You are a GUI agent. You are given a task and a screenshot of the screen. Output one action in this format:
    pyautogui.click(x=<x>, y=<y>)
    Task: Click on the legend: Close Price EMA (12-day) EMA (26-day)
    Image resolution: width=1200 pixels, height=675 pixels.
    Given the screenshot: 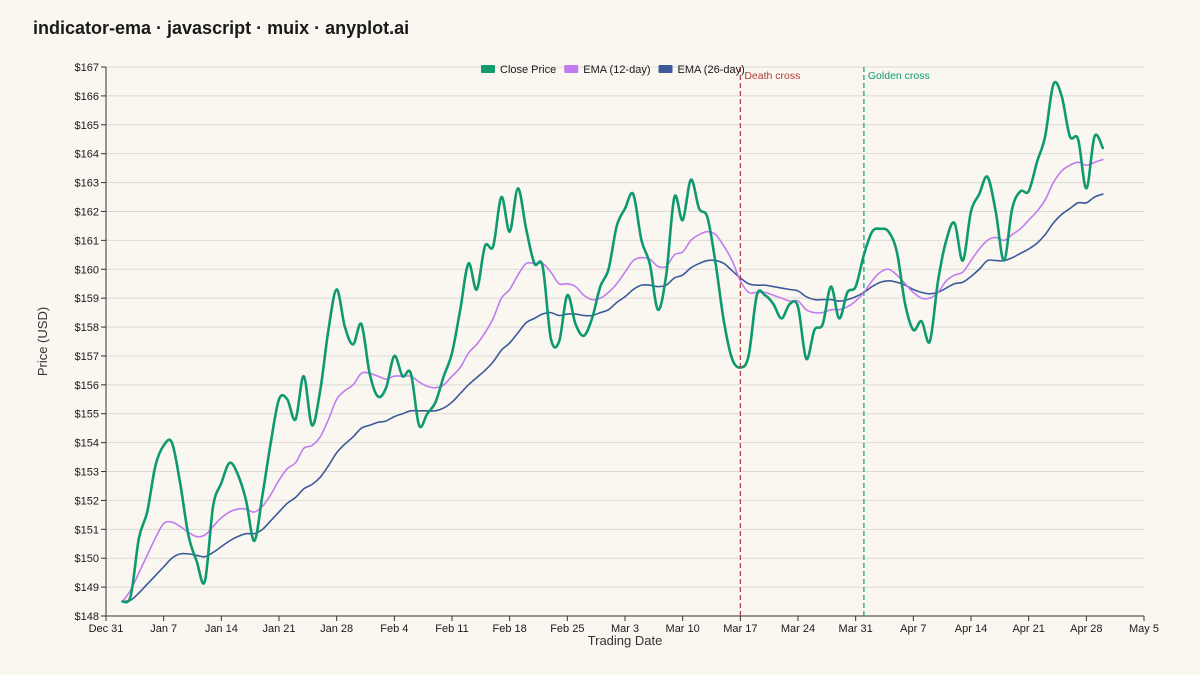 What is the action you would take?
    pyautogui.click(x=613, y=70)
    